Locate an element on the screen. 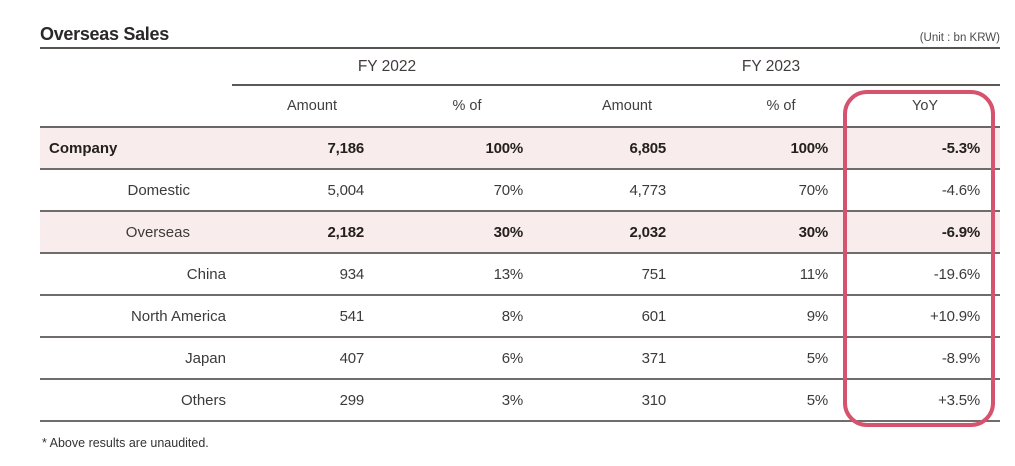 This screenshot has height=466, width=1015. cell-fy23-amount: 371 is located at coordinates (627, 358).